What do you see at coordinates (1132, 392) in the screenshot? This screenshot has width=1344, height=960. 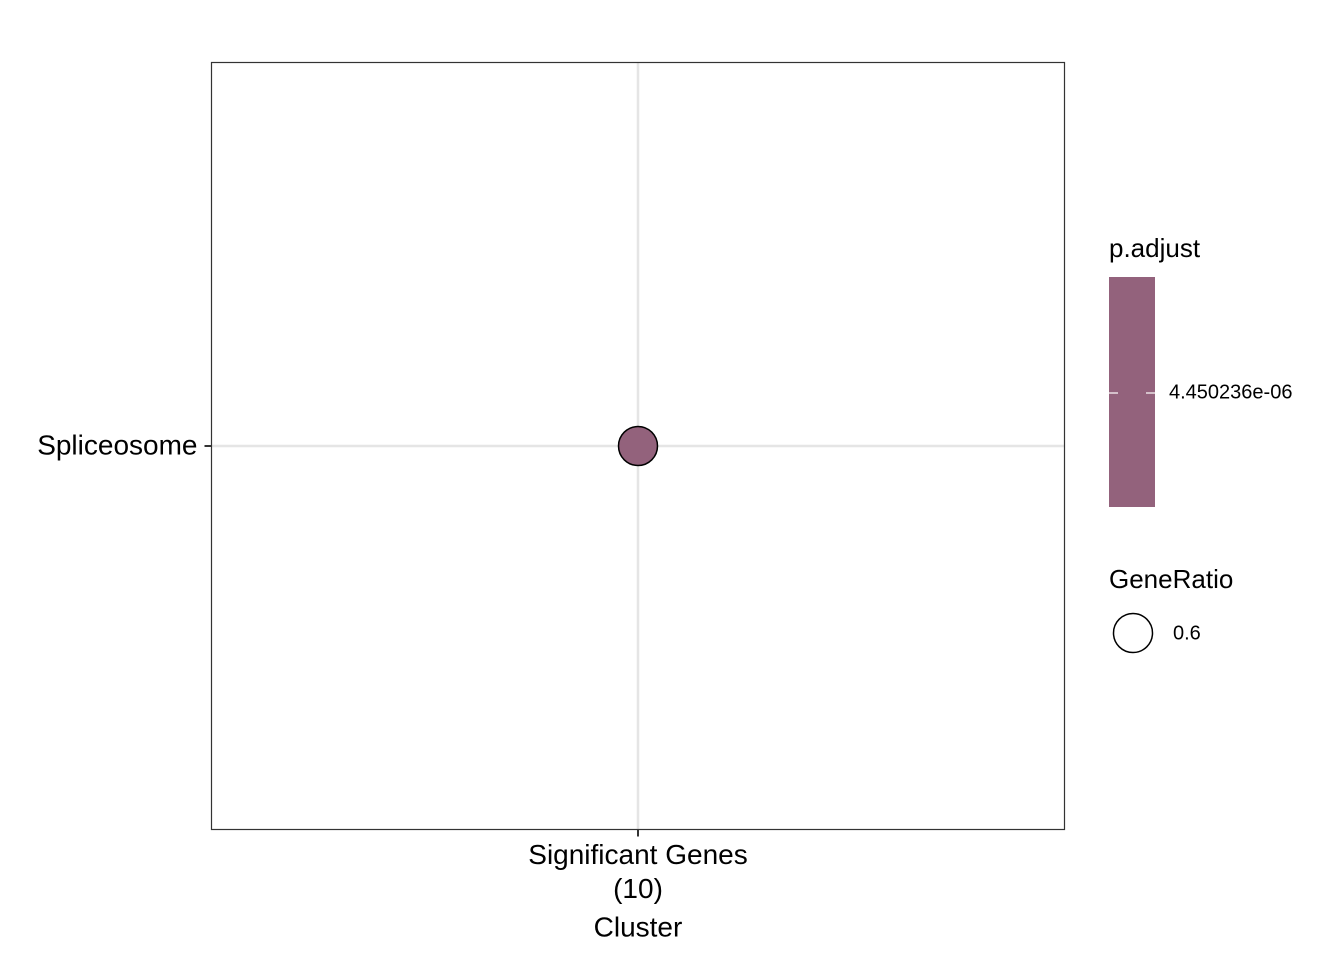 I see `colorbar` at bounding box center [1132, 392].